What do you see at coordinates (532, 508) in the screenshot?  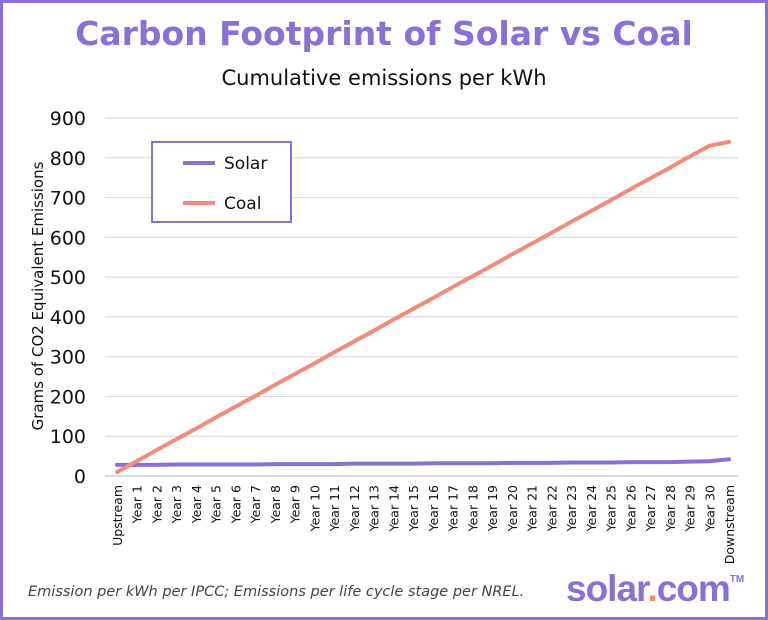 I see `x-tick-label: Year 21` at bounding box center [532, 508].